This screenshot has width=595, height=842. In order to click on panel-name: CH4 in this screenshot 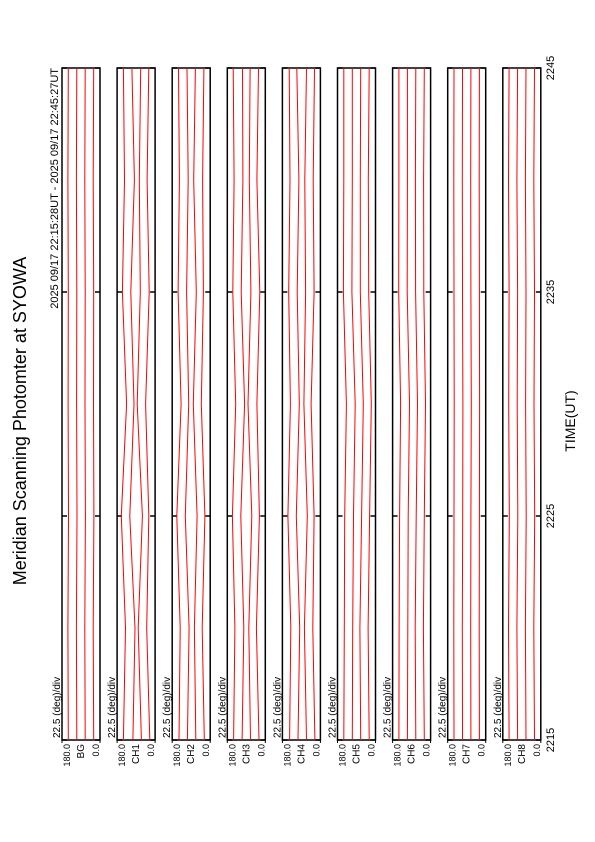, I will do `click(301, 754)`.